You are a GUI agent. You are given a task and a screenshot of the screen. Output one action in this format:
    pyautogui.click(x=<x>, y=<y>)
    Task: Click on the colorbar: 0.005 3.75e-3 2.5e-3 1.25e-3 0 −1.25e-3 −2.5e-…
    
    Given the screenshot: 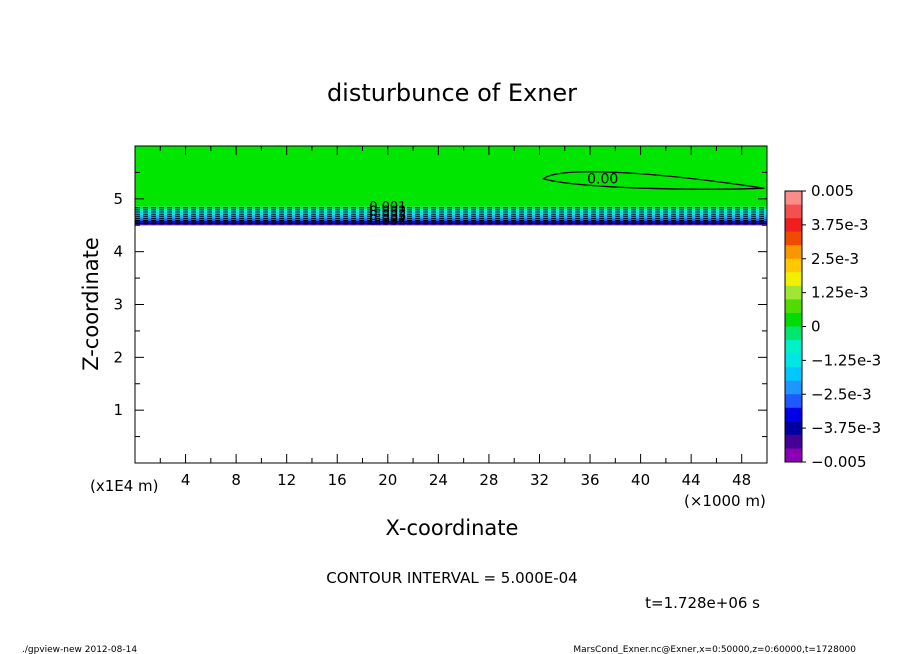 What is the action you would take?
    pyautogui.click(x=832, y=326)
    